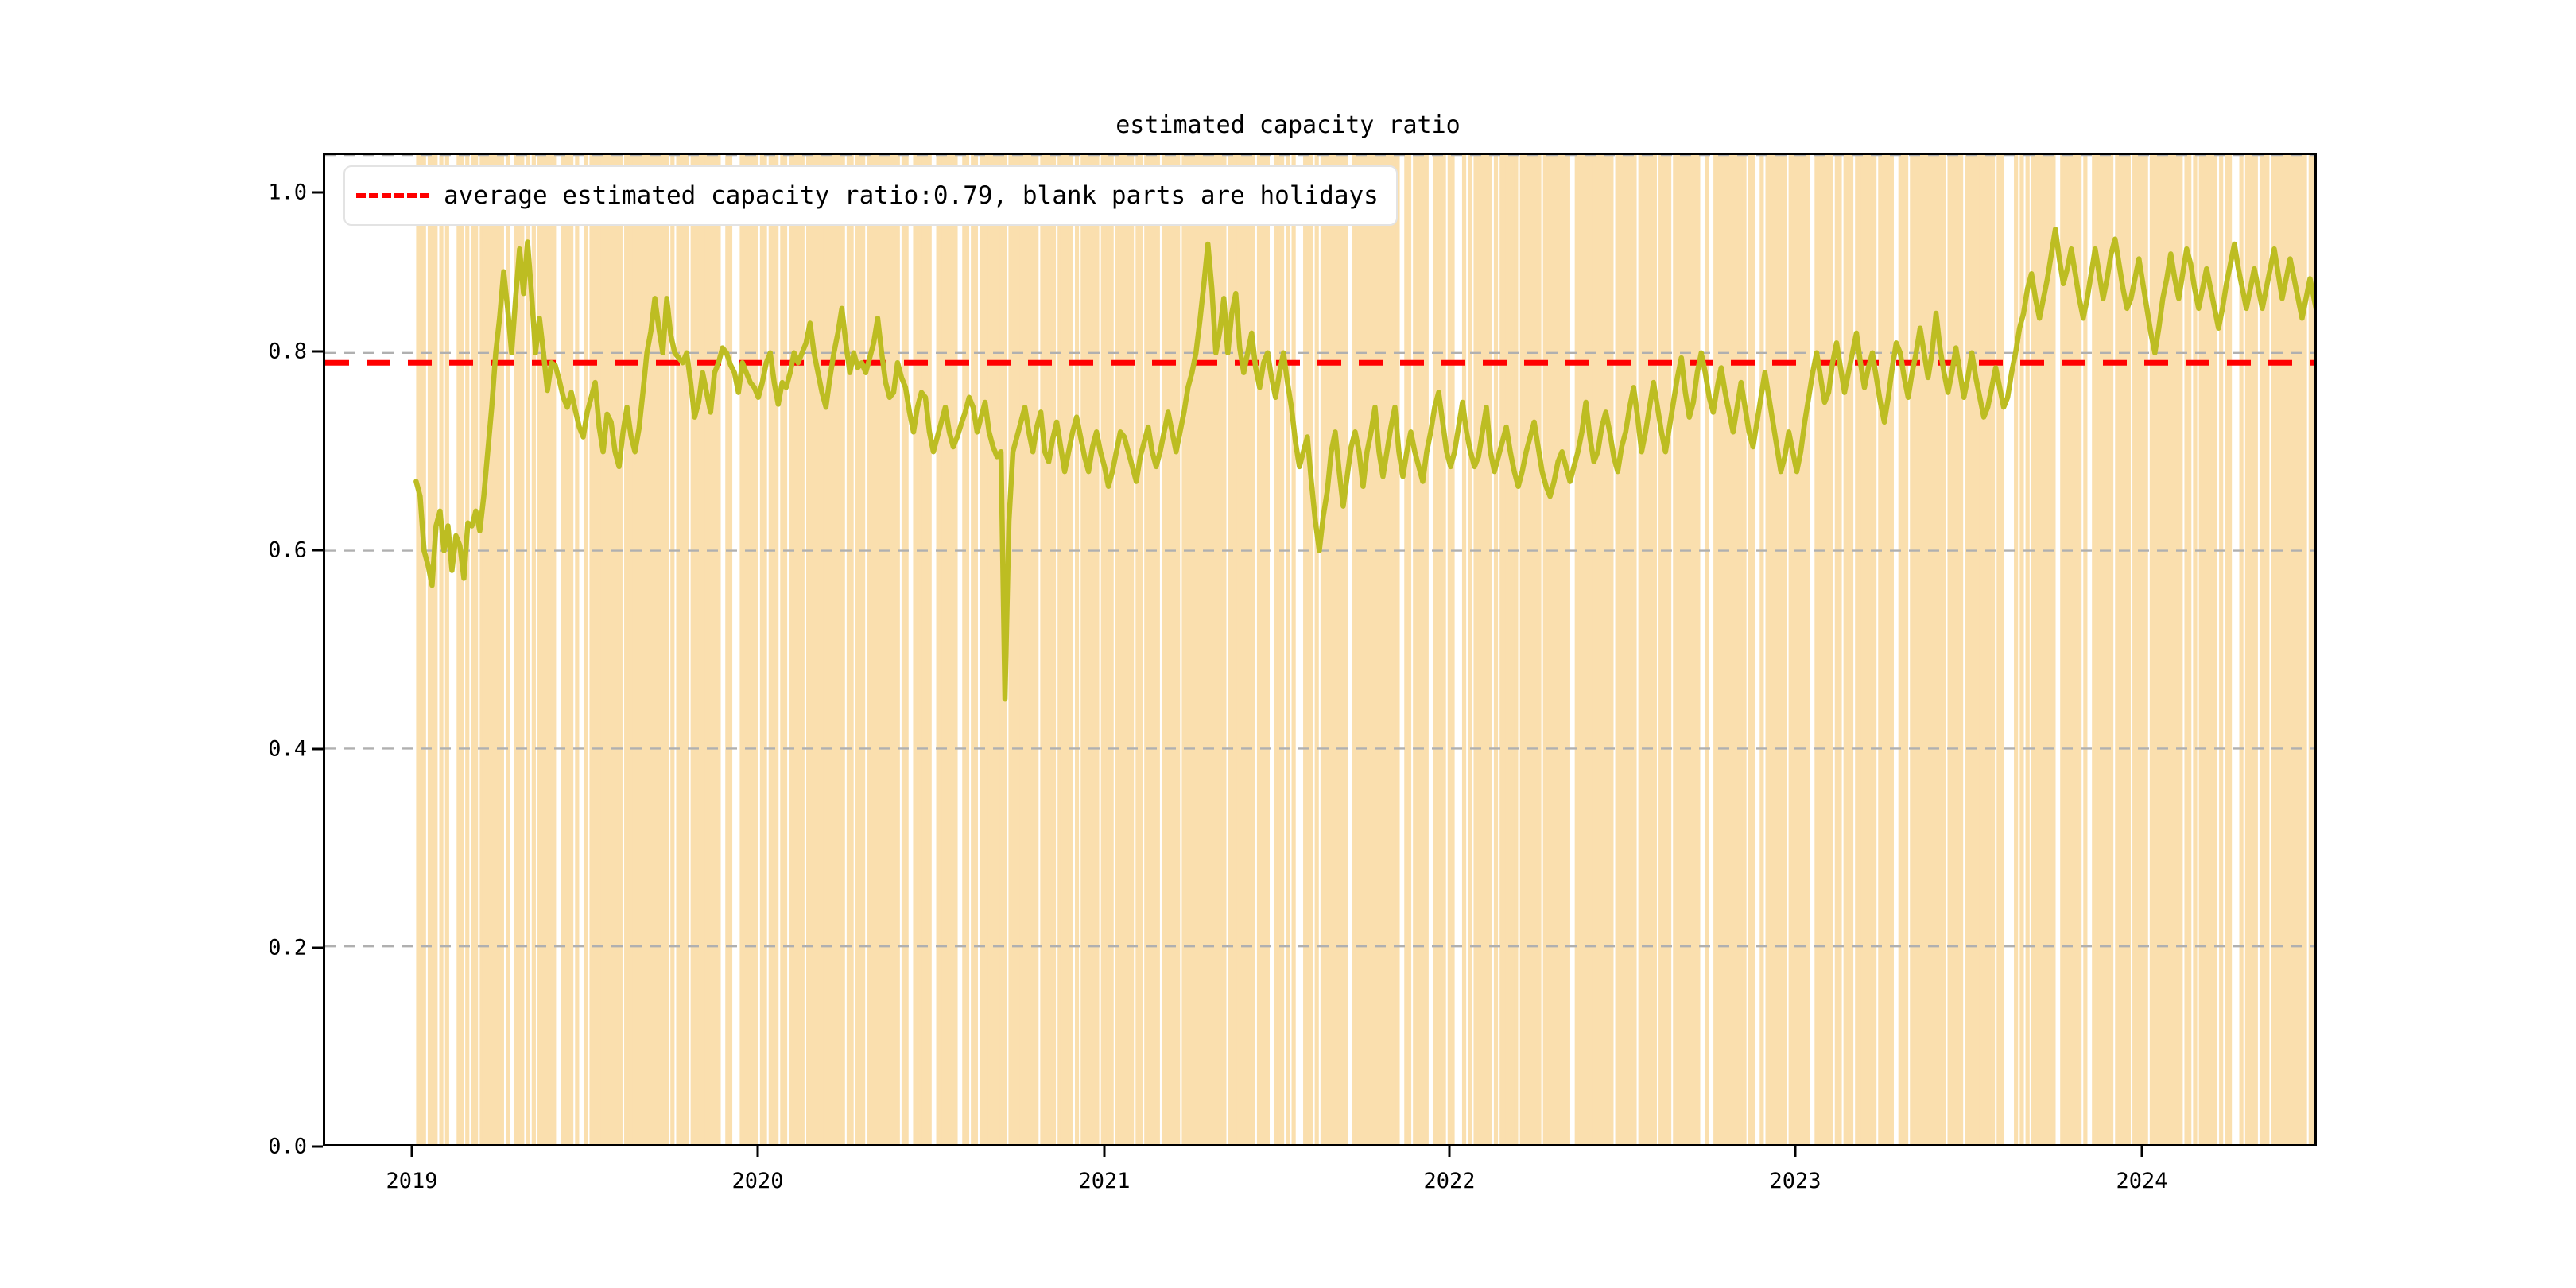  Describe the element at coordinates (412, 1181) in the screenshot. I see `x-tick-label-2019: 2019` at that location.